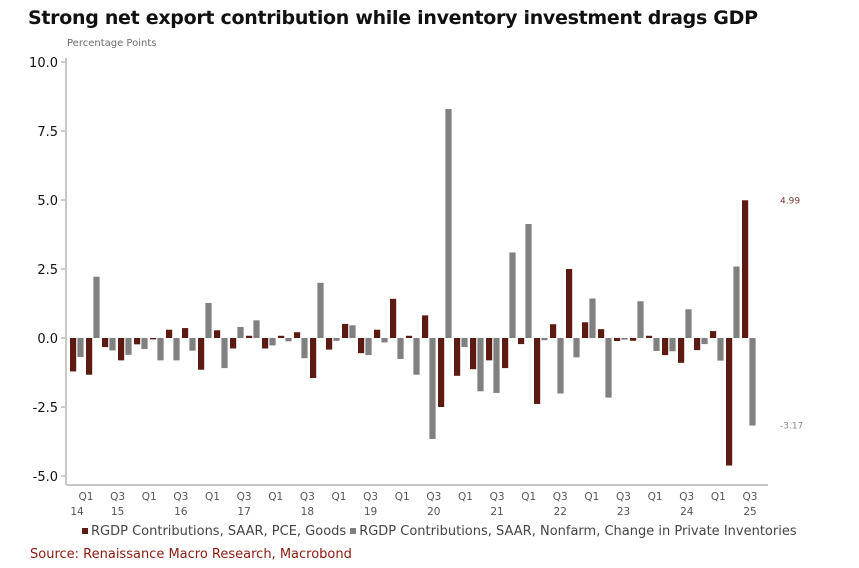 The height and width of the screenshot is (568, 859). I want to click on legend-swatch-inventories, so click(353, 530).